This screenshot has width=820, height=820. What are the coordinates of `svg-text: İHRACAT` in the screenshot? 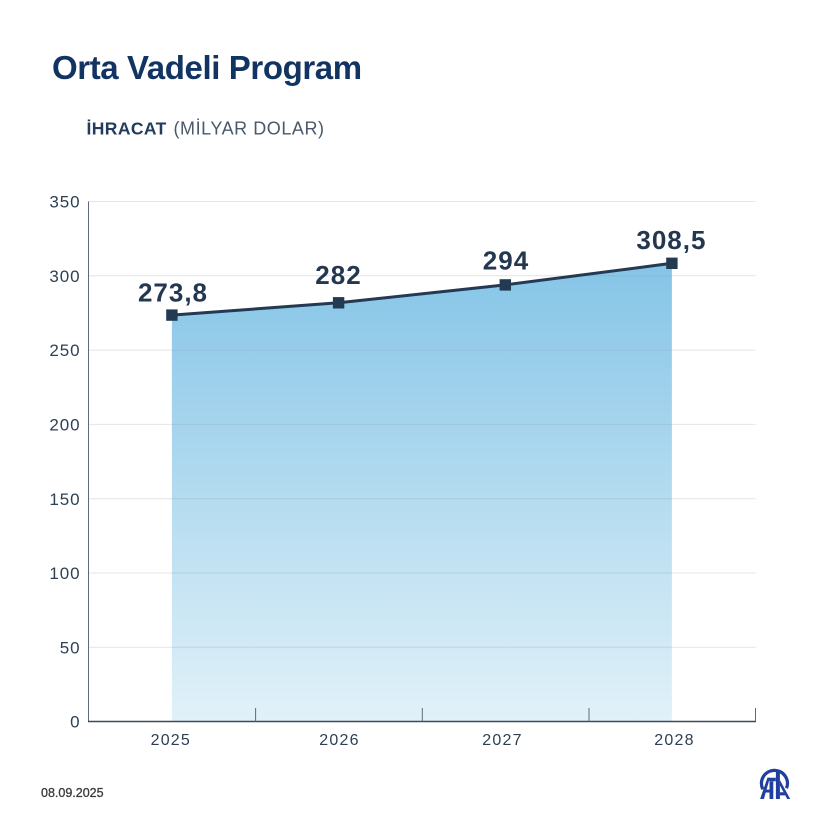 It's located at (127, 129).